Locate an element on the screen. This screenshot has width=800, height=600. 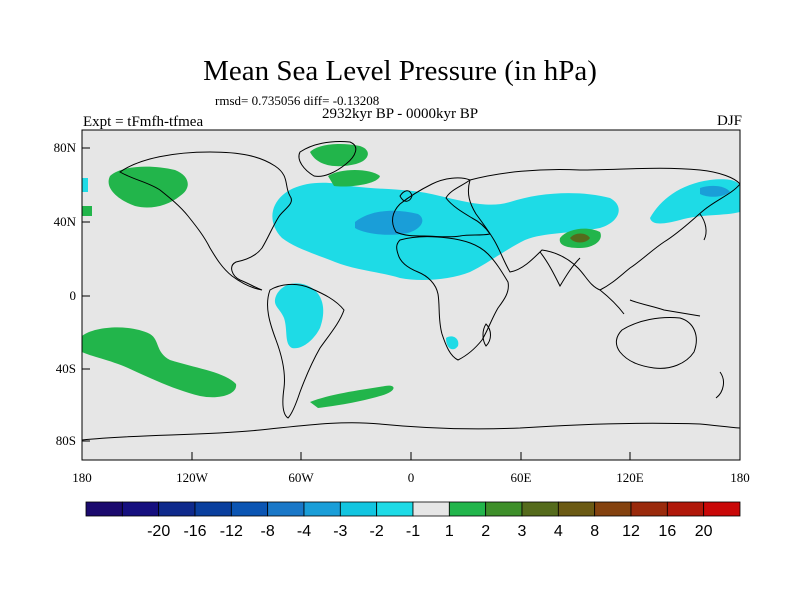
x-tick-label: 60W is located at coordinates (301, 477).